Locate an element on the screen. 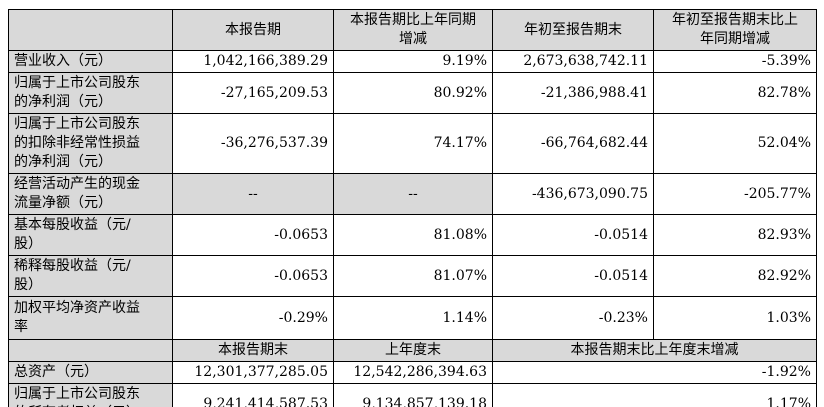 This screenshot has width=824, height=407. cell-value: -436,673,090.75 is located at coordinates (573, 194).